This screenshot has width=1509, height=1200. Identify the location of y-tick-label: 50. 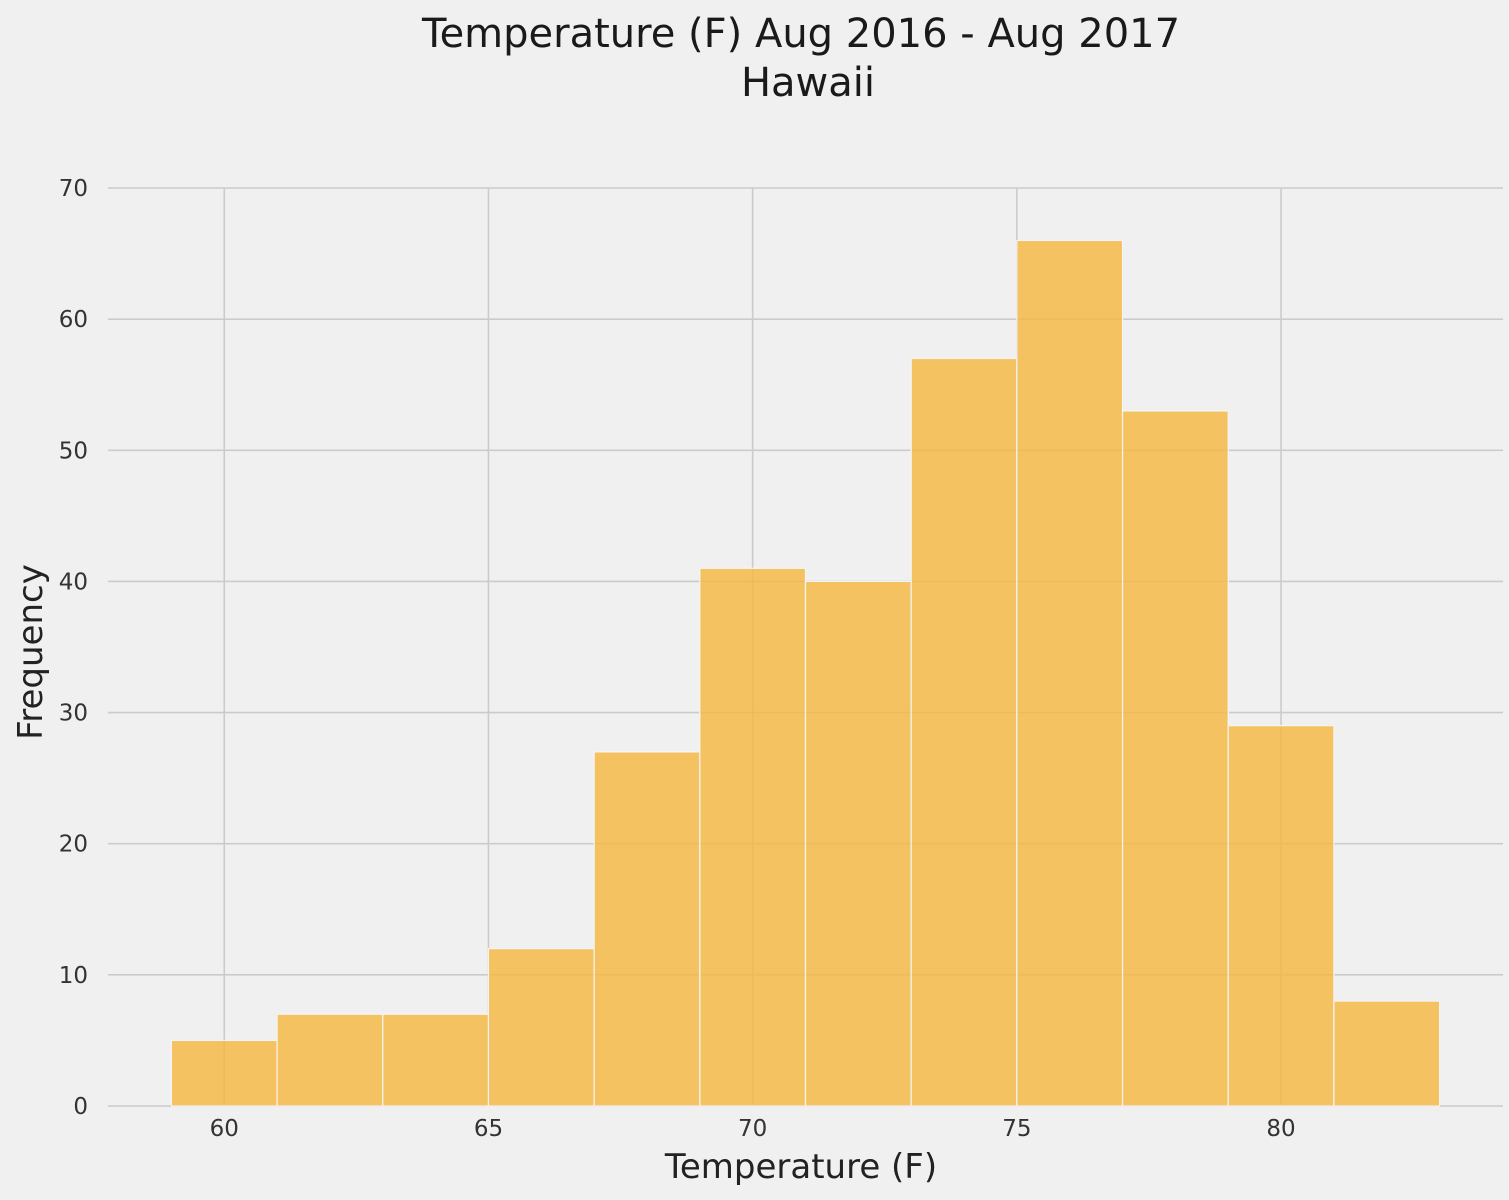
(73, 451).